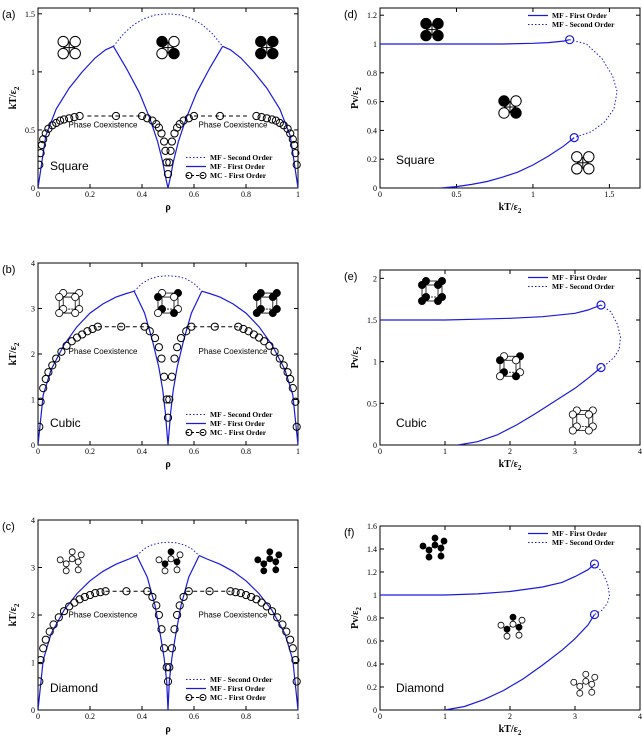 This screenshot has height=737, width=642. Describe the element at coordinates (168, 47) in the screenshot. I see `lattice-icon-square-checker` at that location.